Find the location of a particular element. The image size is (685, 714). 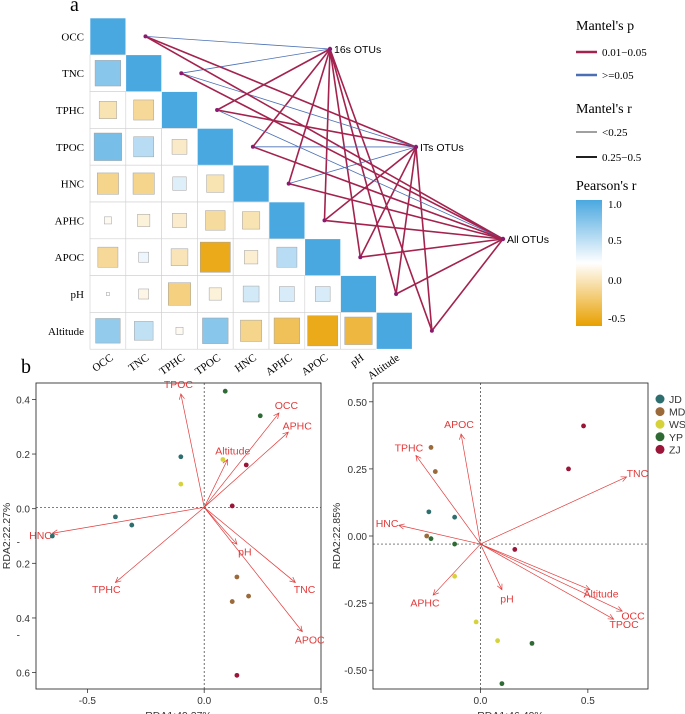

col-label-tnc: TNC is located at coordinates (139, 363).